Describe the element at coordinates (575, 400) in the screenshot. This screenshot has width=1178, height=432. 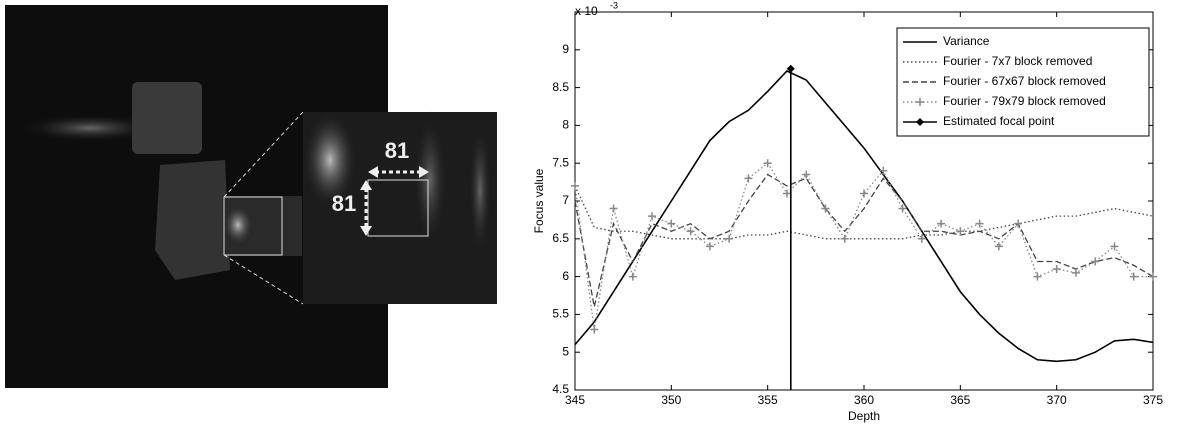
I see `x-tick-label: 345` at that location.